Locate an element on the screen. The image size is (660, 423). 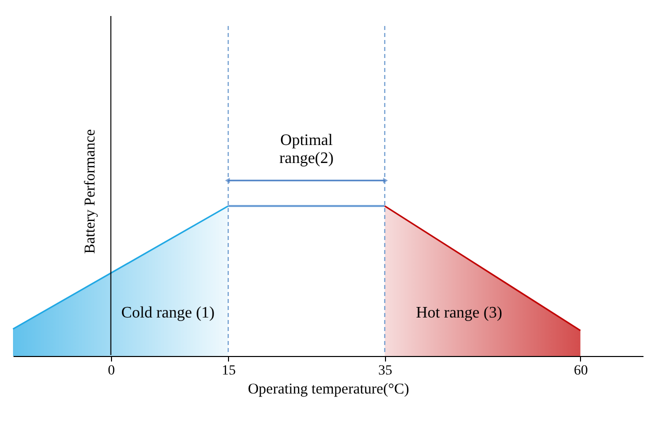
annotation: Hot range (3) is located at coordinates (459, 313).